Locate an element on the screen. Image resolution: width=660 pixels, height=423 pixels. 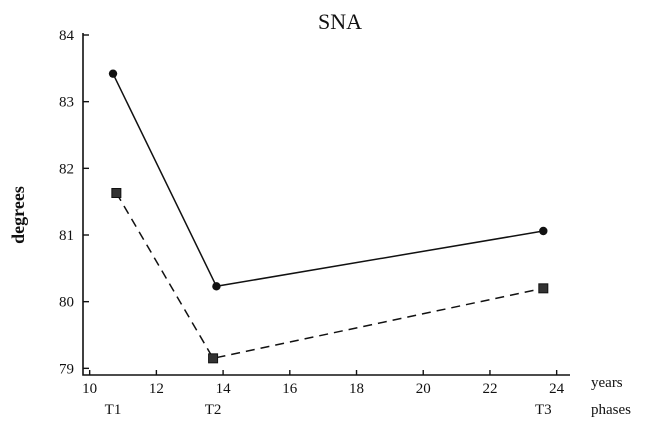
x-tick-label: 18 is located at coordinates (356, 389).